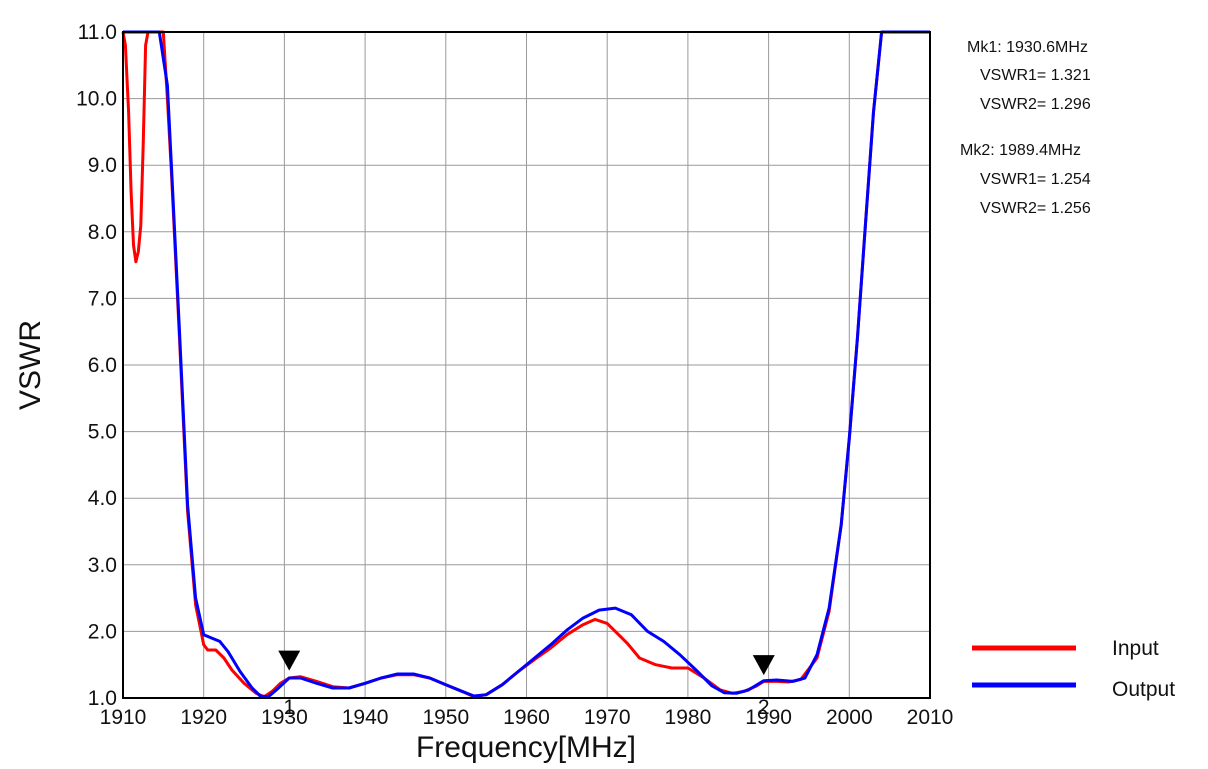  Describe the element at coordinates (102, 631) in the screenshot. I see `y-tick-label: 2.0` at that location.